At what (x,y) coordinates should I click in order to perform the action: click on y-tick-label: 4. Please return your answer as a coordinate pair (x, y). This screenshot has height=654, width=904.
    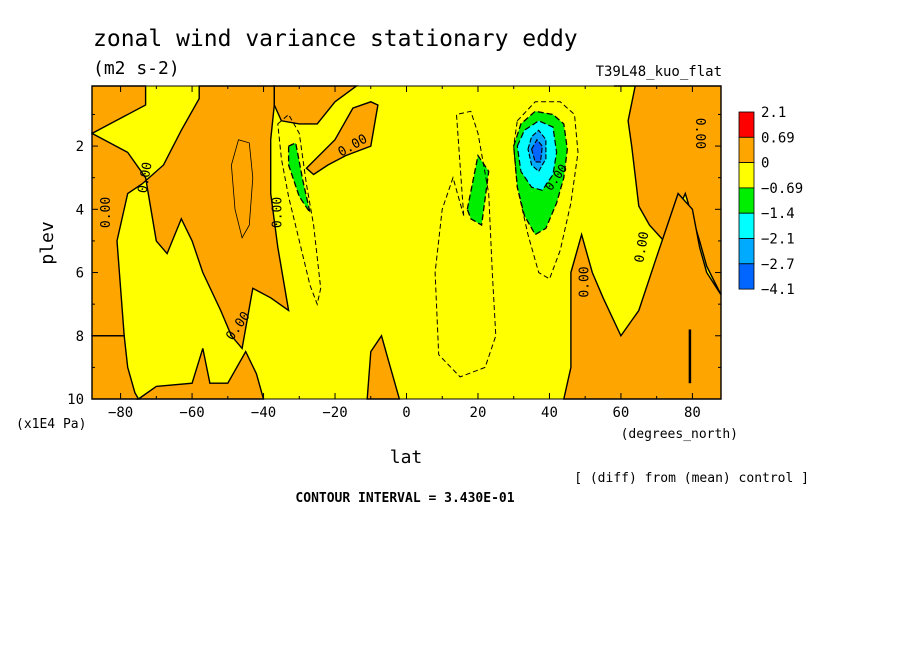
    Looking at the image, I should click on (80, 210).